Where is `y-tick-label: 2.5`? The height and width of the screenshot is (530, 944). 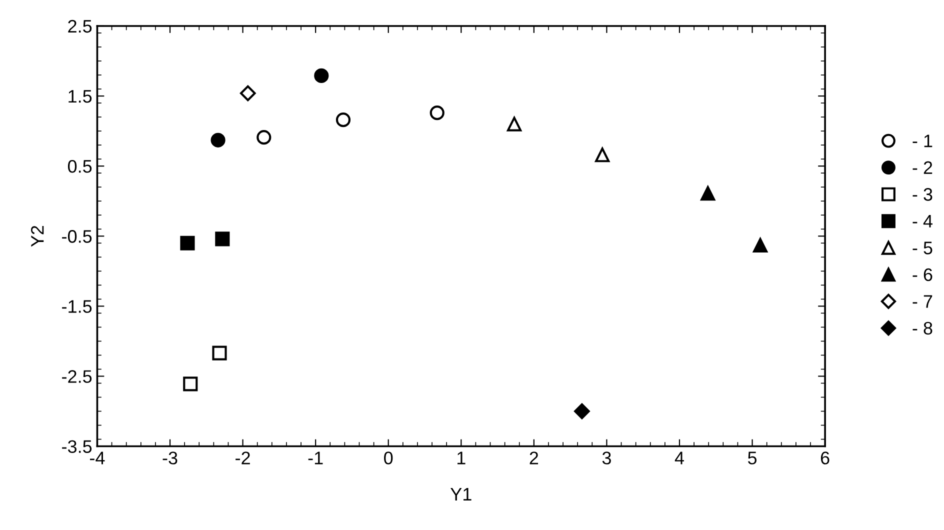
y-tick-label: 2.5 is located at coordinates (80, 26).